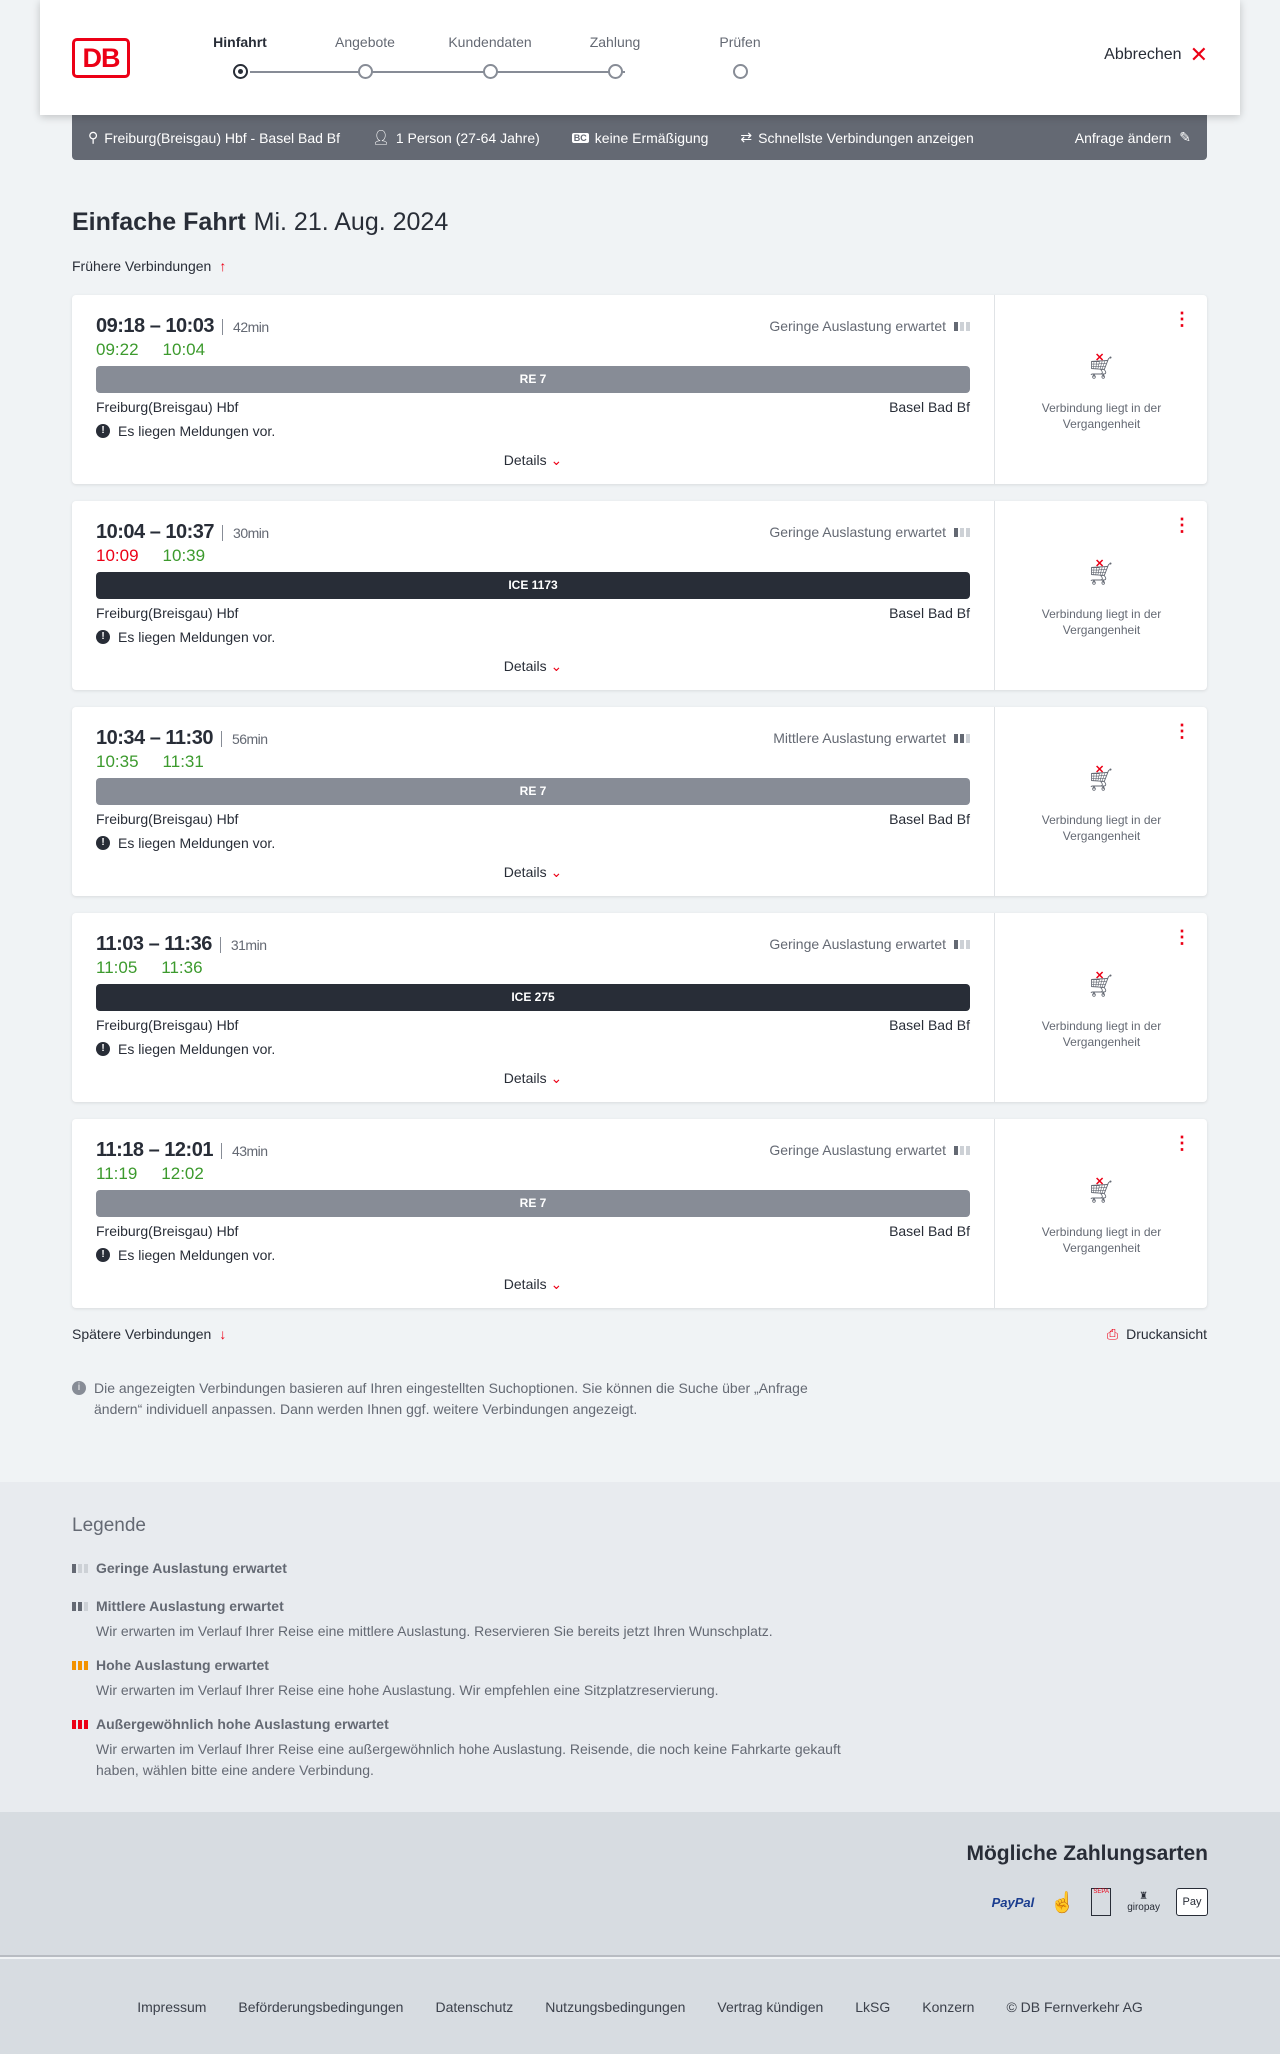 Image resolution: width=1280 pixels, height=2054 pixels. Describe the element at coordinates (223, 1334) in the screenshot. I see `arrow-down-icon: ↓` at that location.